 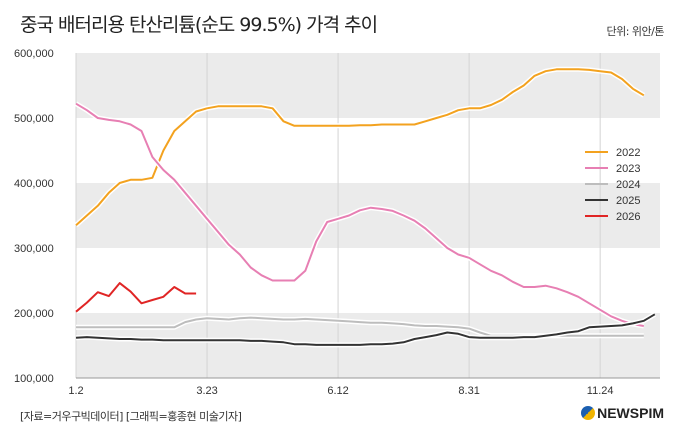 What do you see at coordinates (337, 391) in the screenshot?
I see `x-tick-label: 6.12` at bounding box center [337, 391].